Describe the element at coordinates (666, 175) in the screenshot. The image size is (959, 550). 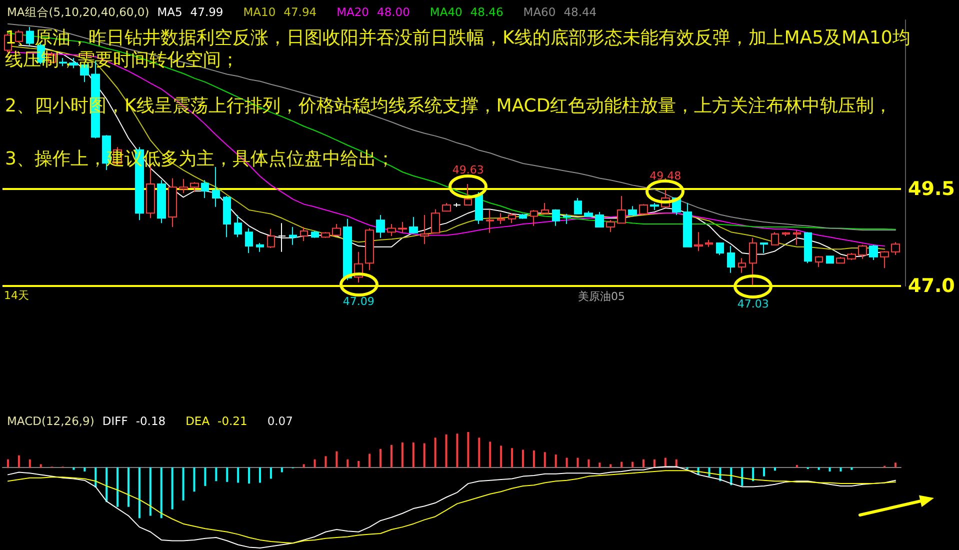
I see `annotation: 49.48` at that location.